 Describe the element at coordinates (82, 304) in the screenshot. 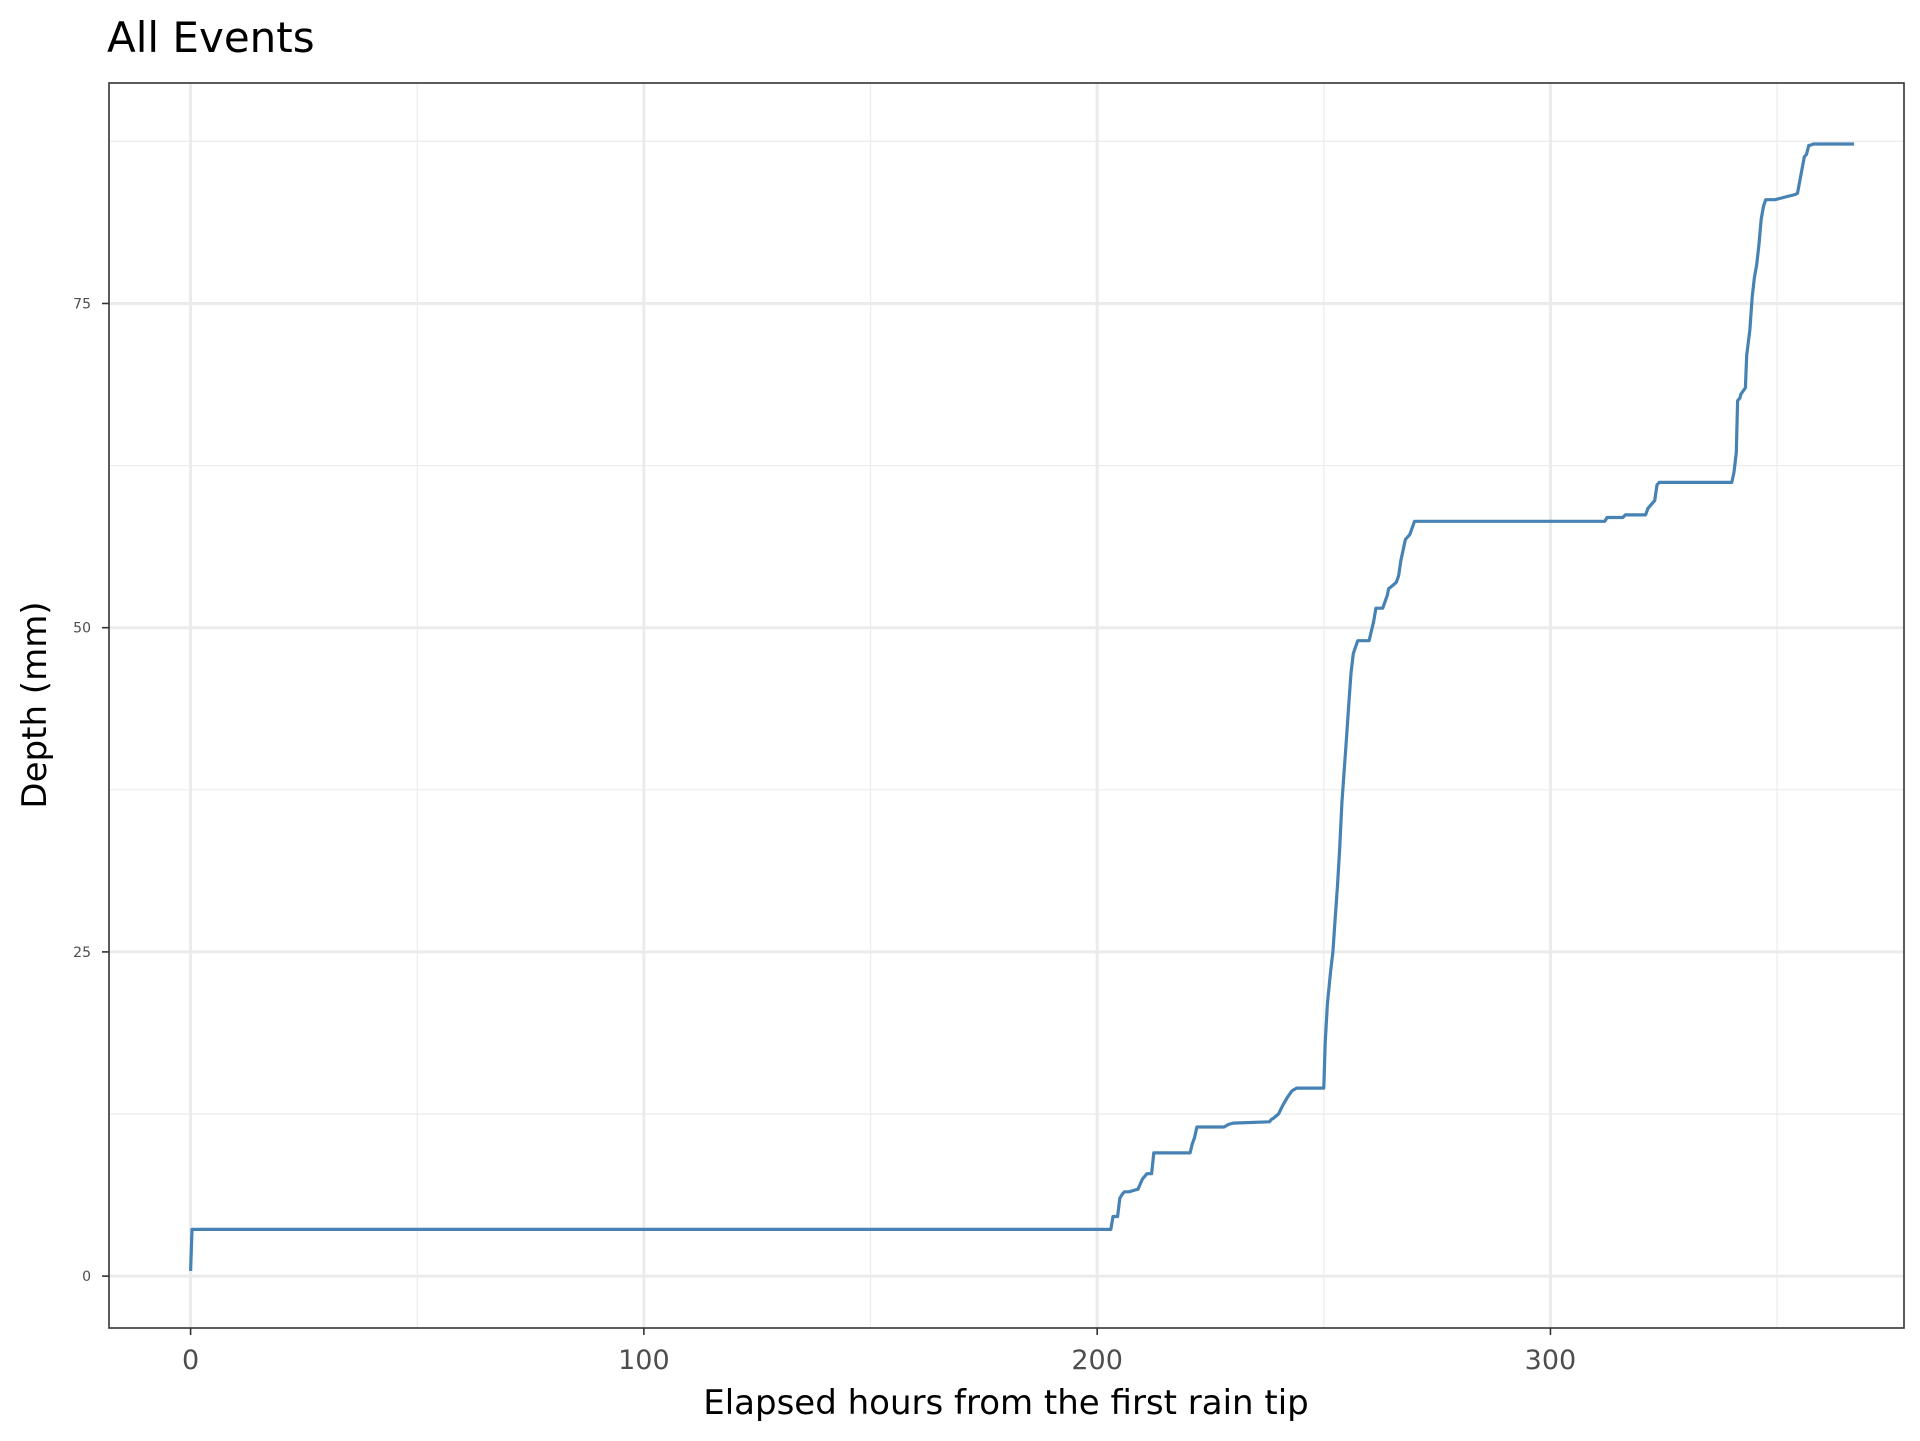

I see `y-tick-label: 75` at that location.